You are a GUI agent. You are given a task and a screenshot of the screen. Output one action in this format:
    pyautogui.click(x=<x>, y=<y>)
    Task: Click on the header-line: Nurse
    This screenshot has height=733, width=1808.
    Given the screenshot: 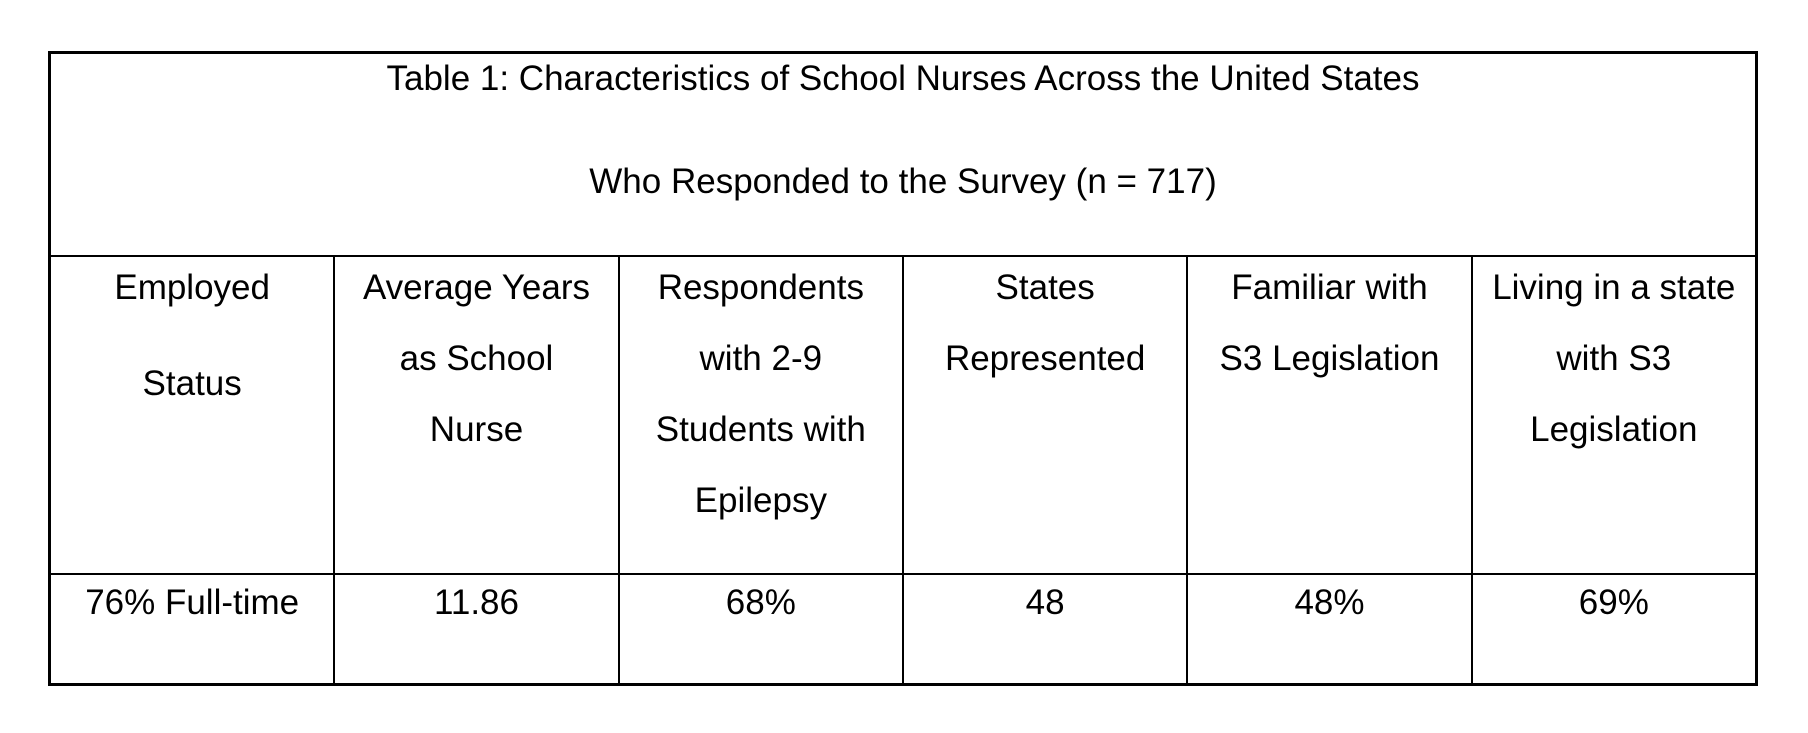 What is the action you would take?
    pyautogui.click(x=476, y=429)
    